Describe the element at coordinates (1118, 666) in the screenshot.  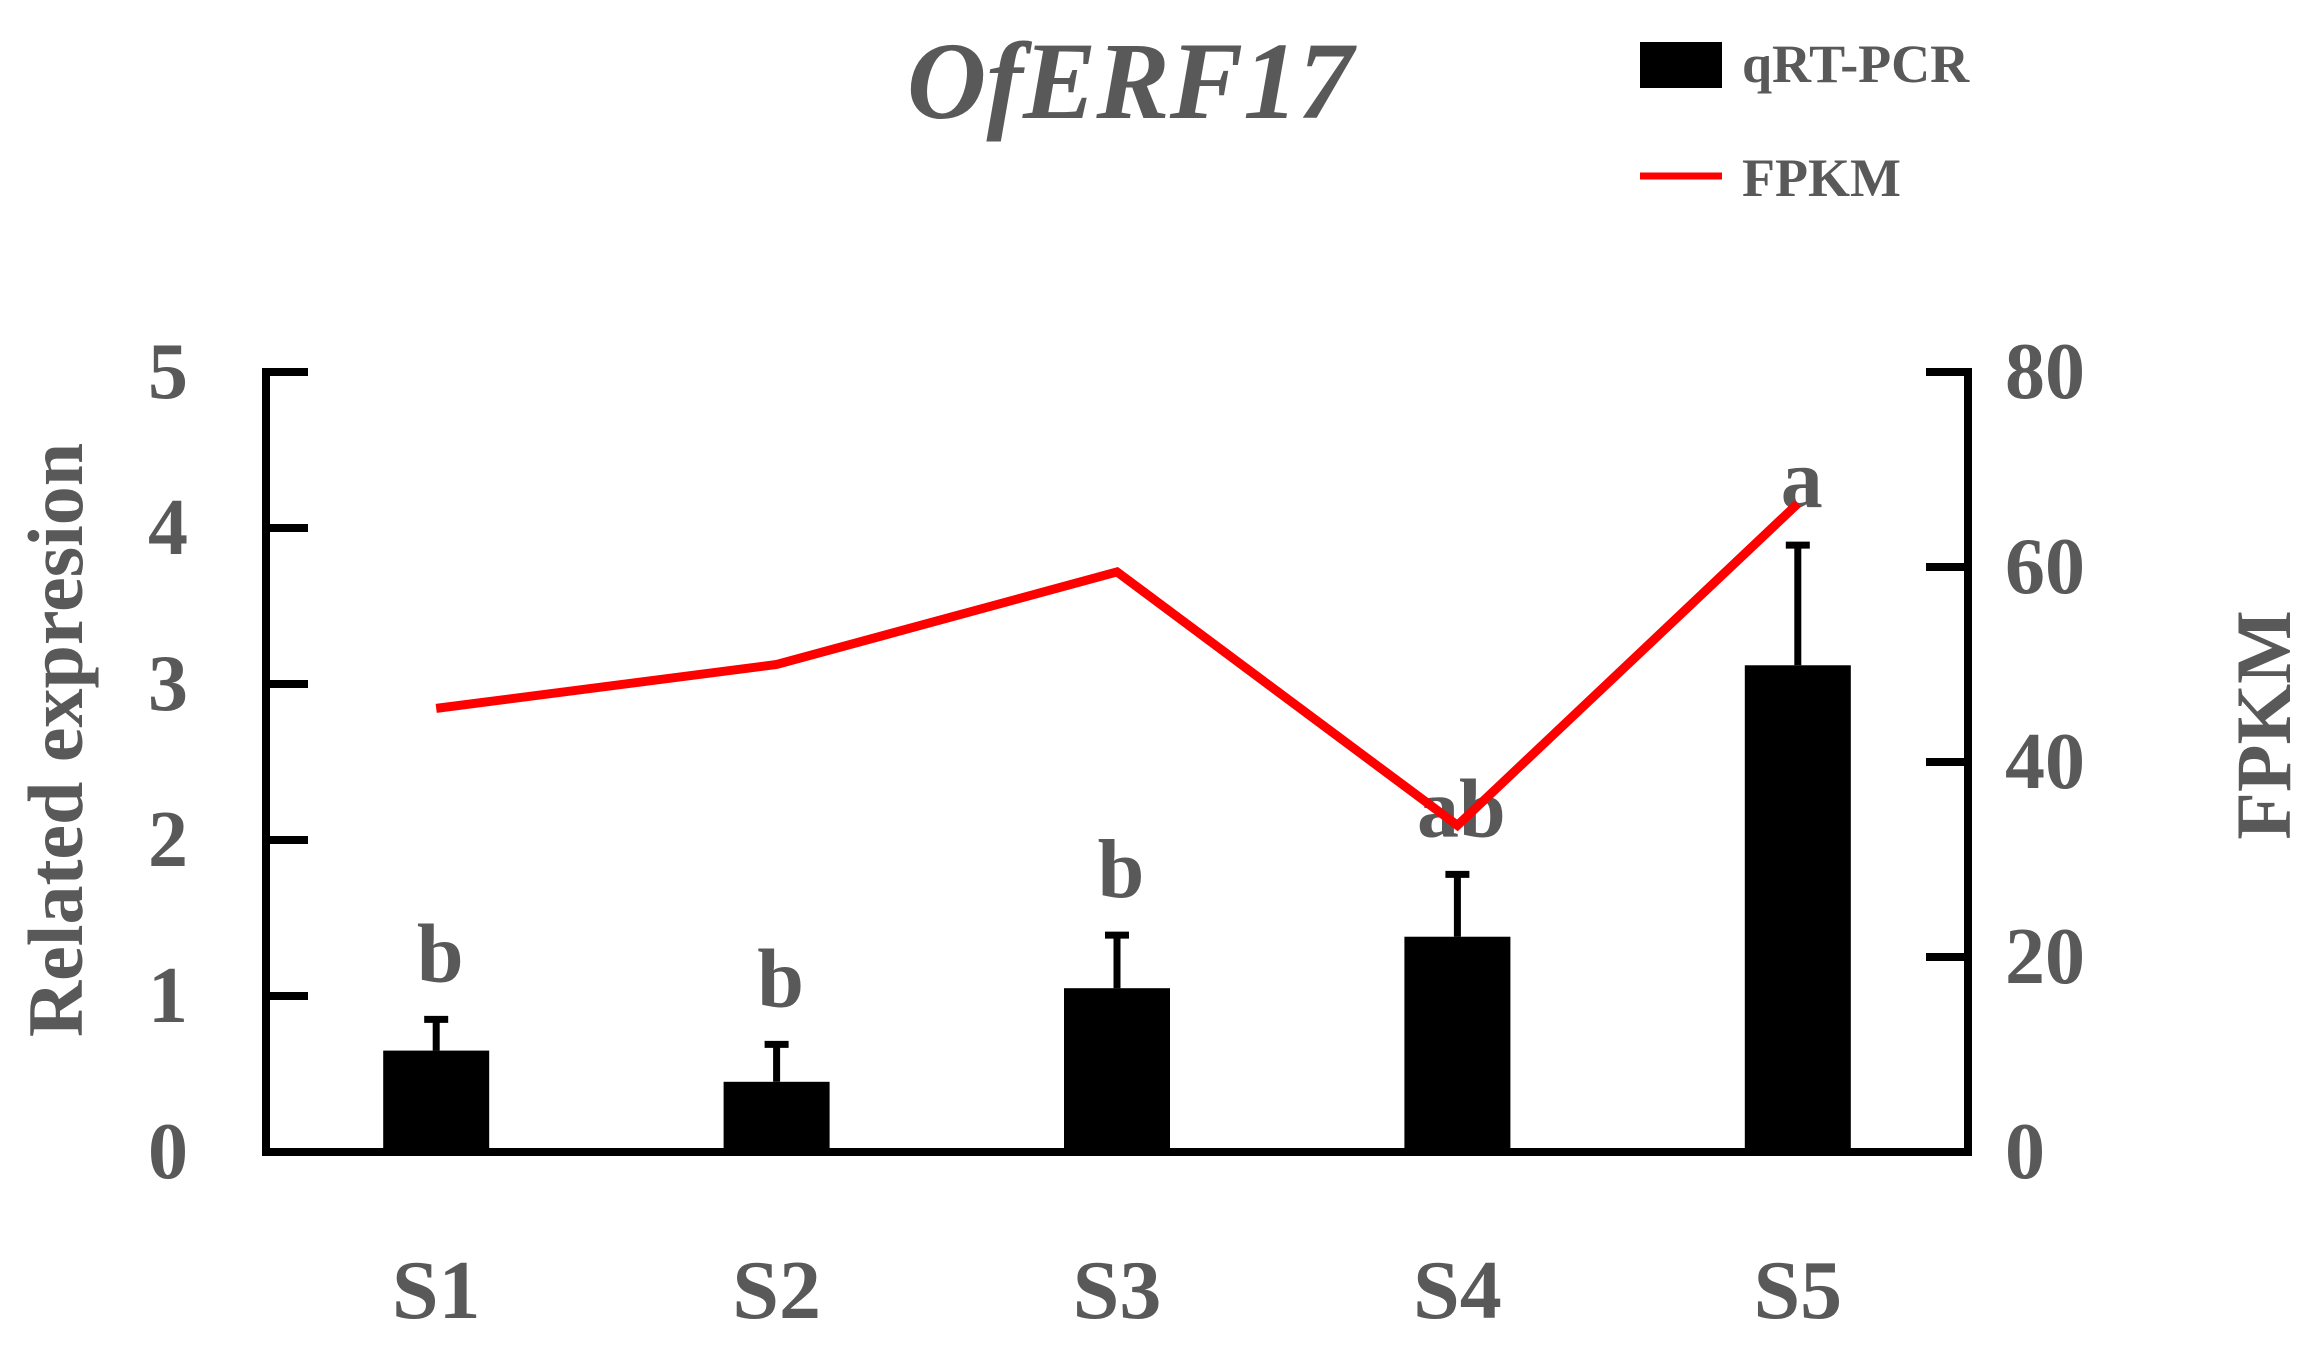
I see `series-line-fpkm` at that location.